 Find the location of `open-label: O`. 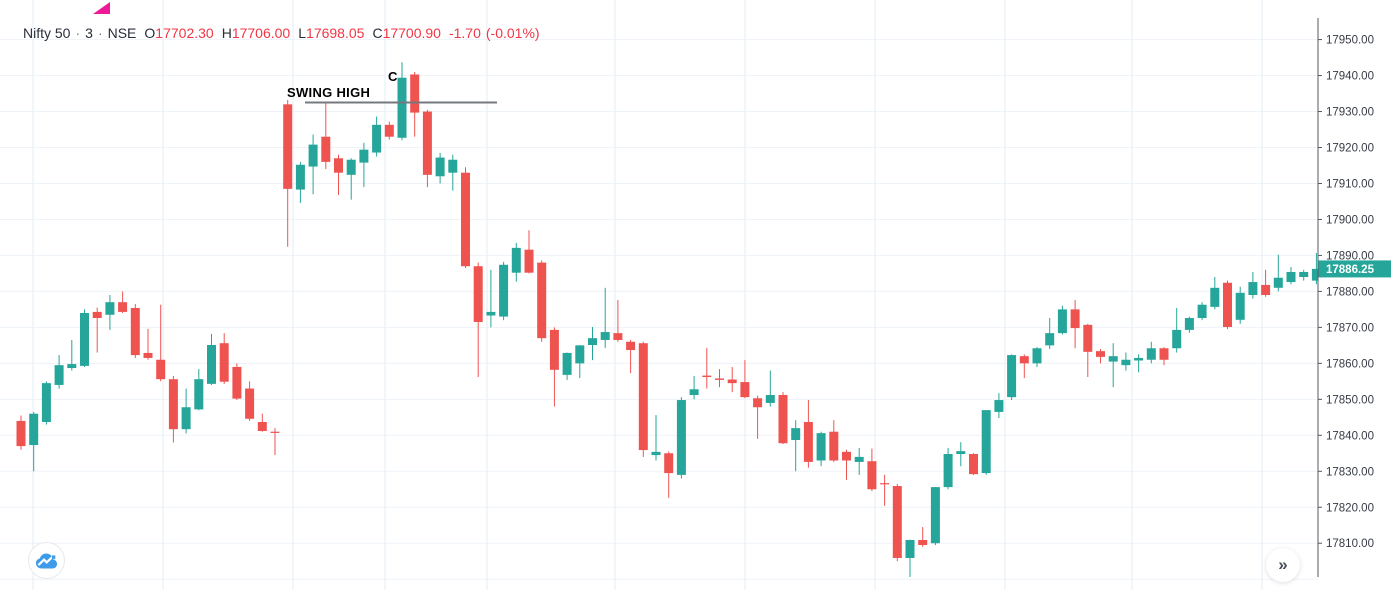

open-label: O is located at coordinates (150, 33).